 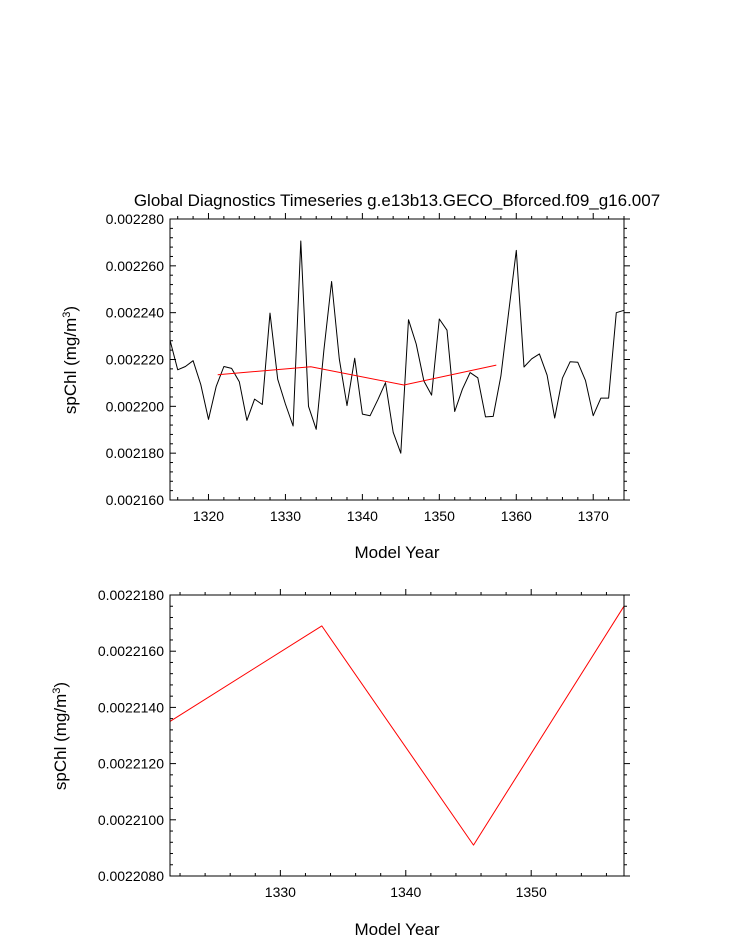 I want to click on y-tick-label: 0.0022100, so click(x=131, y=820).